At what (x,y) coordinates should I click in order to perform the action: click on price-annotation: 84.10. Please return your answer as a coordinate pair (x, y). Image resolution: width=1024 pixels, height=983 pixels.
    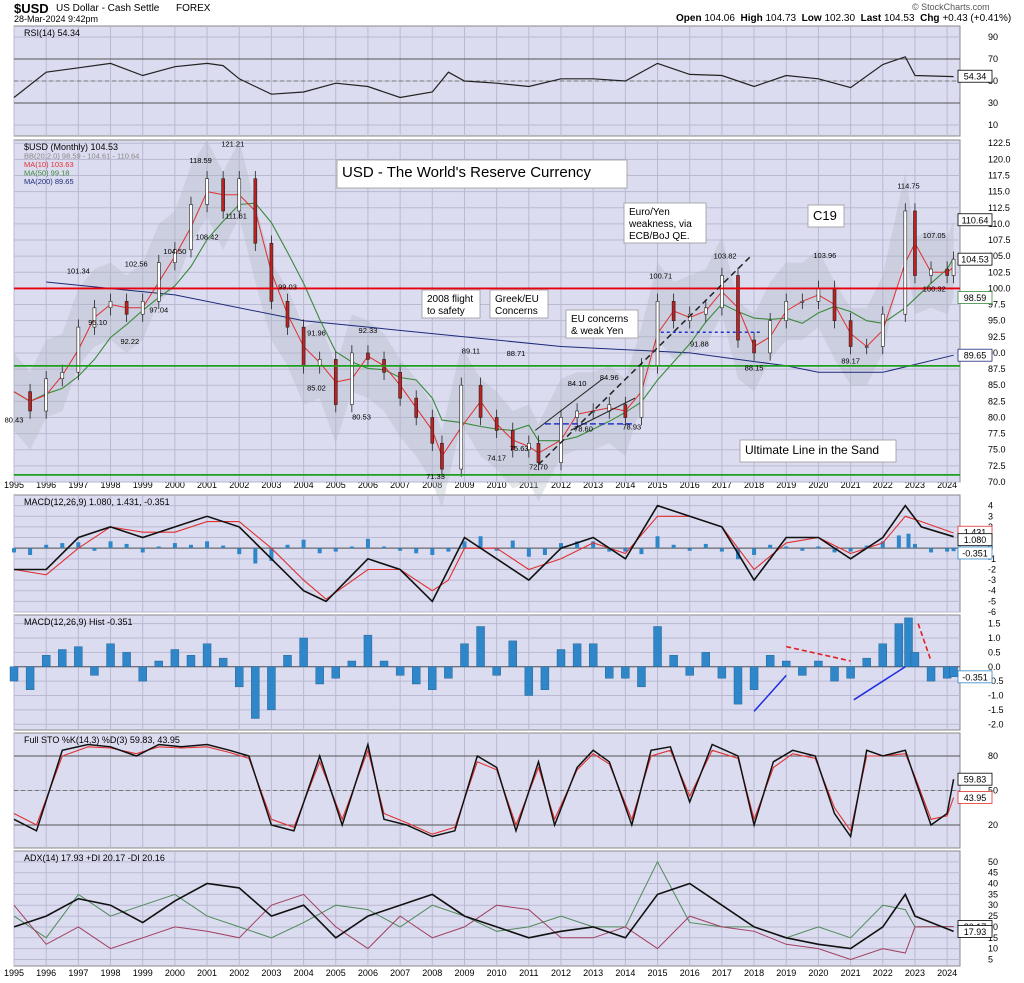
    Looking at the image, I should click on (577, 383).